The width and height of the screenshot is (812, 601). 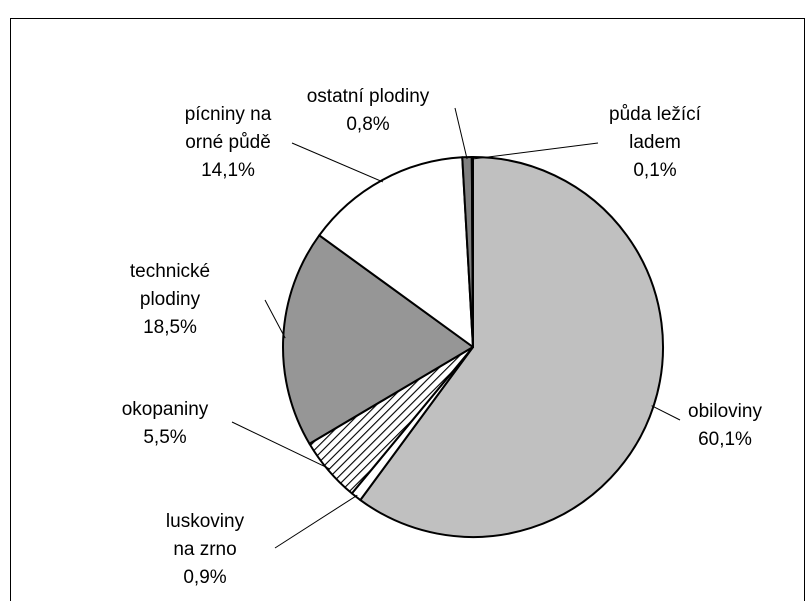 What do you see at coordinates (165, 424) in the screenshot?
I see `slice-label: okopaniny 5,5%` at bounding box center [165, 424].